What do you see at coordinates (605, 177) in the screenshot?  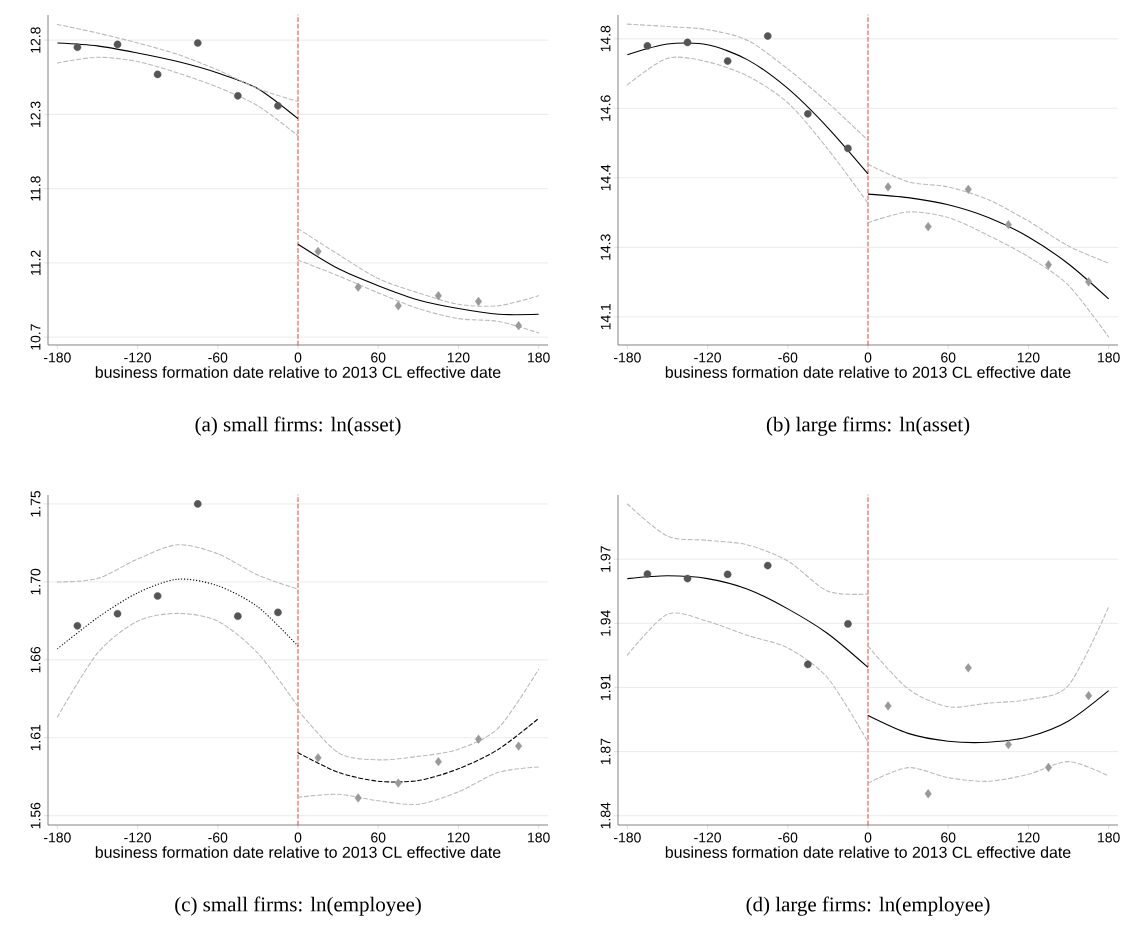 I see `y-tick-label: 14.4` at bounding box center [605, 177].